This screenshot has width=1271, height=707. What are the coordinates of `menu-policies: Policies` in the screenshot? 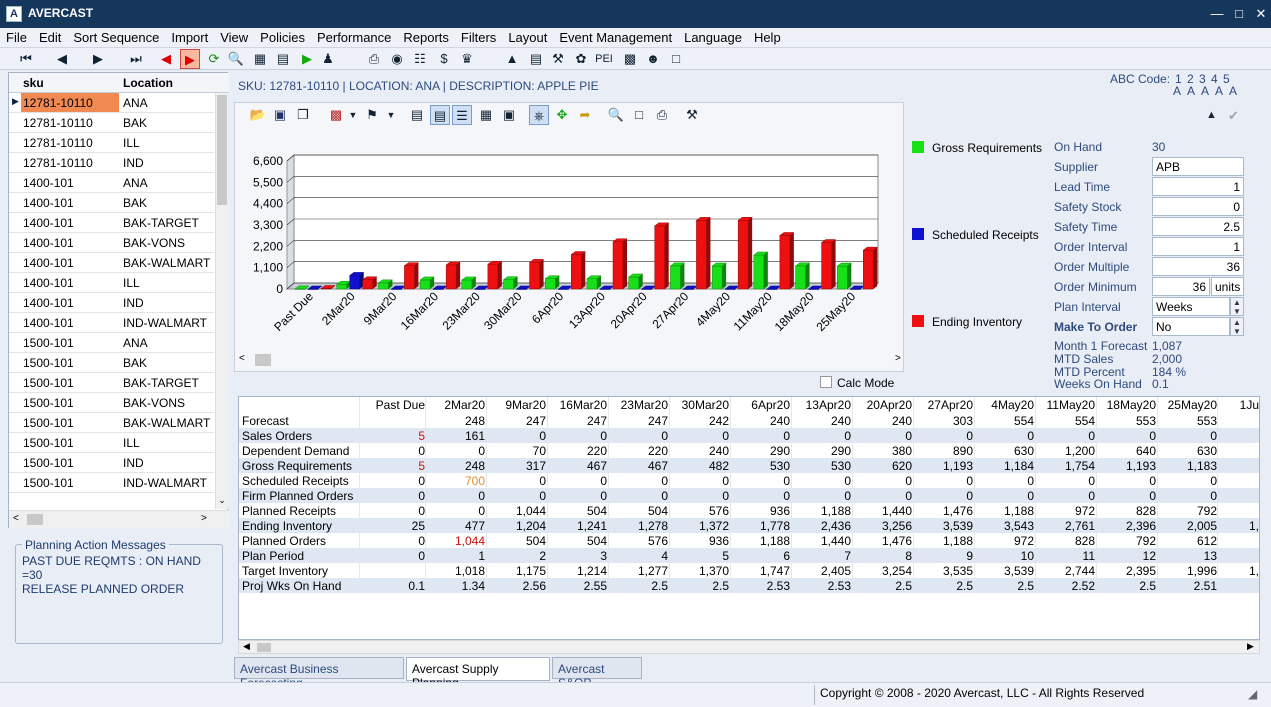 It's located at (282, 37).